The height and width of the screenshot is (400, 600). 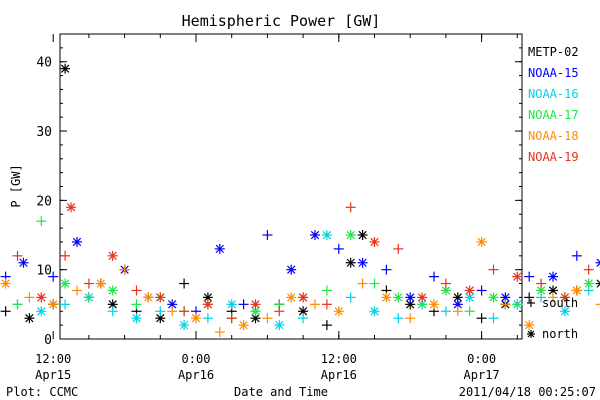 What do you see at coordinates (531, 334) in the screenshot?
I see `legend-symbol-north` at bounding box center [531, 334].